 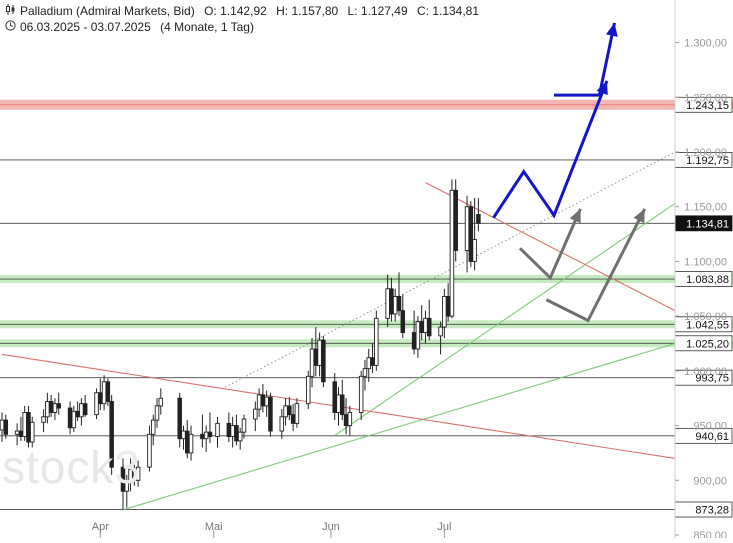 What do you see at coordinates (707, 224) in the screenshot?
I see `price-level-label: 1.134,81` at bounding box center [707, 224].